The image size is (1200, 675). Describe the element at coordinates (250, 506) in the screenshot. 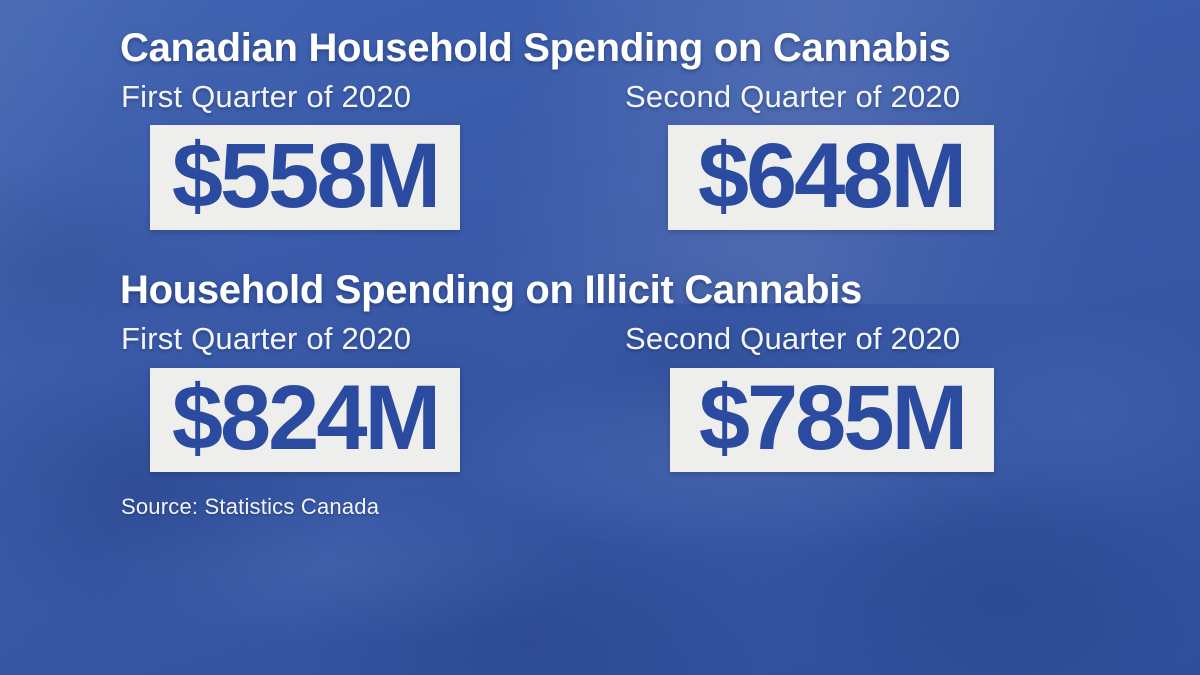

I see `source-credit: Source: Statistics Canada` at that location.